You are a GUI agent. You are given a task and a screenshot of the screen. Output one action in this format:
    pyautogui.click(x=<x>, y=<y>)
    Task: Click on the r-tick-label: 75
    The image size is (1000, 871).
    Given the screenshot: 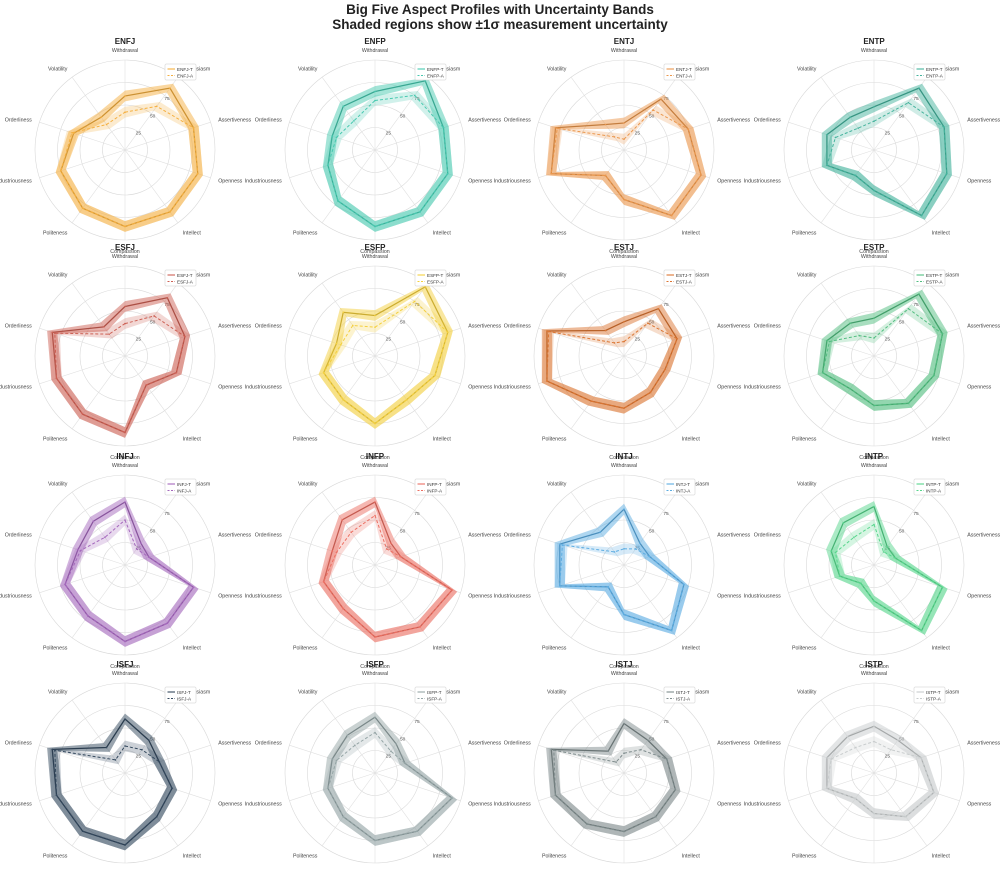 What is the action you would take?
    pyautogui.click(x=167, y=722)
    